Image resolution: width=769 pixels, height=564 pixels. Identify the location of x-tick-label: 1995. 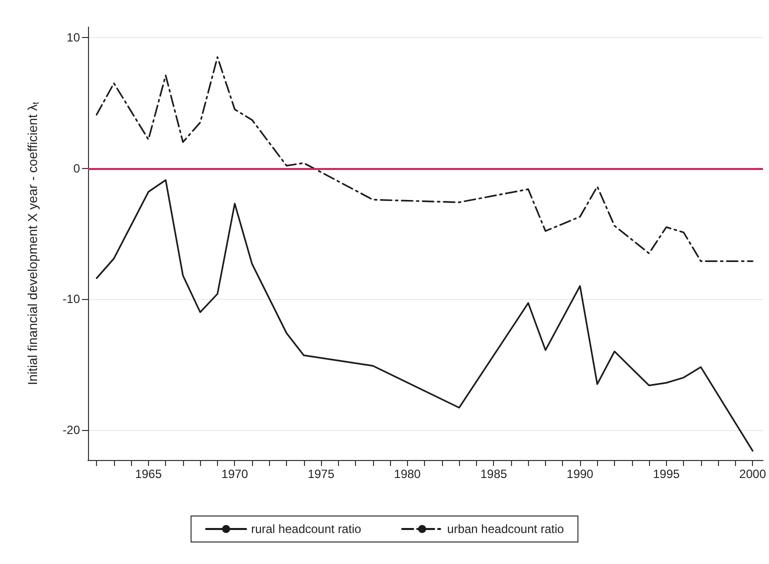
(666, 474).